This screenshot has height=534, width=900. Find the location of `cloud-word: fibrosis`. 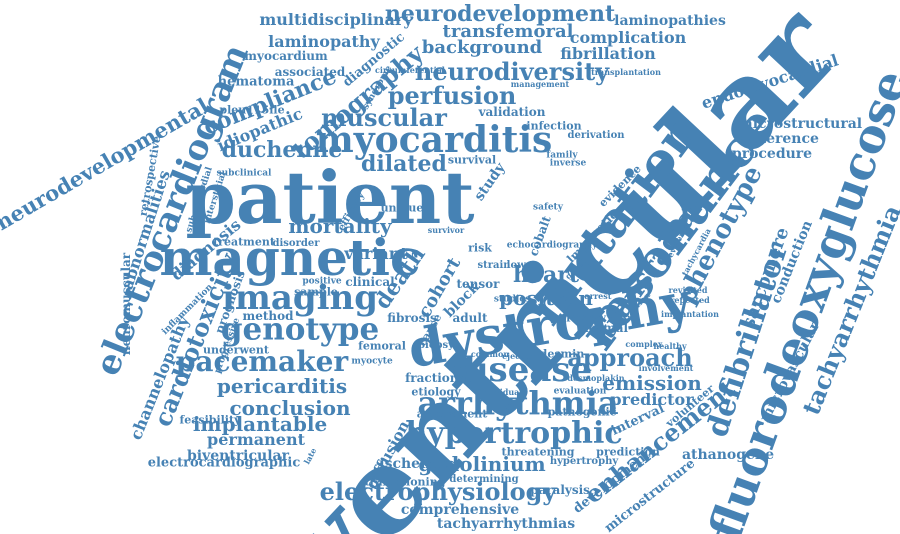

cloud-word: fibrosis is located at coordinates (412, 318).